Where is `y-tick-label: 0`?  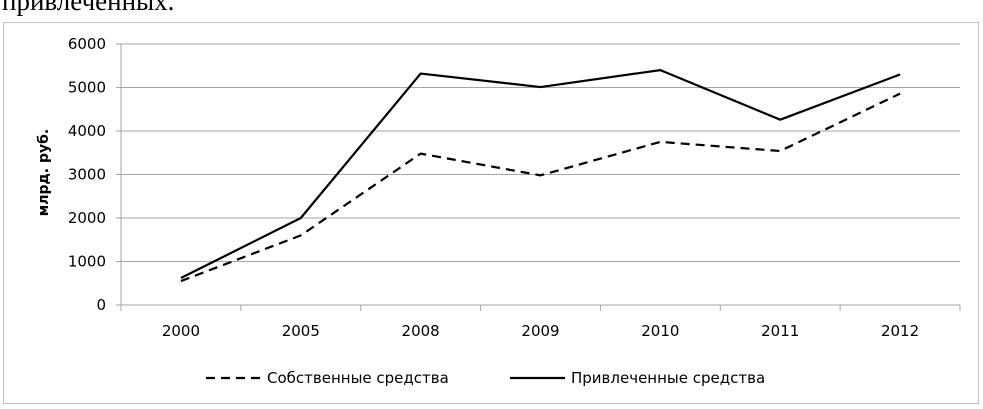
y-tick-label: 0 is located at coordinates (101, 305).